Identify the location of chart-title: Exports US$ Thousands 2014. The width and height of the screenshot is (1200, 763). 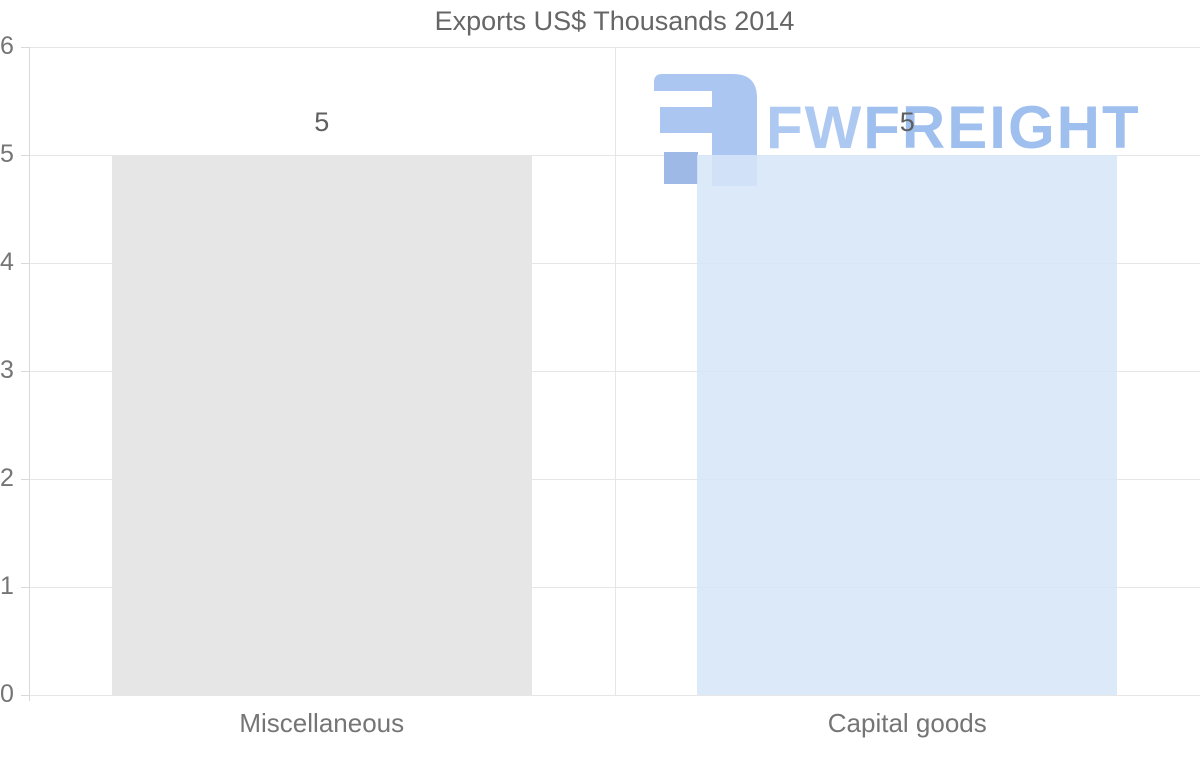
(614, 21).